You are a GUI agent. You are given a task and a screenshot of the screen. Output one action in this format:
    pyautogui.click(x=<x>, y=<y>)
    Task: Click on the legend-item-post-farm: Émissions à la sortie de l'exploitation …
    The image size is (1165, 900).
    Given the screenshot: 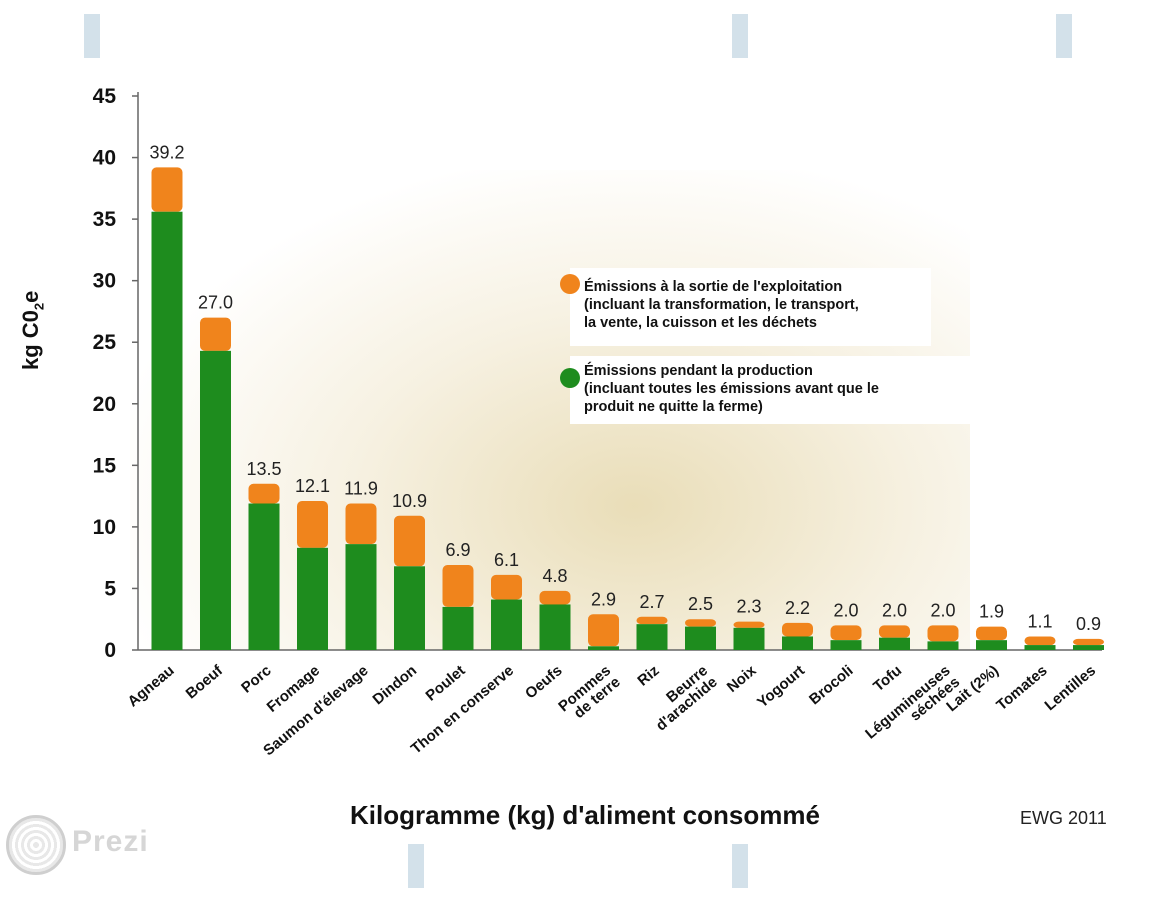 What is the action you would take?
    pyautogui.click(x=745, y=307)
    